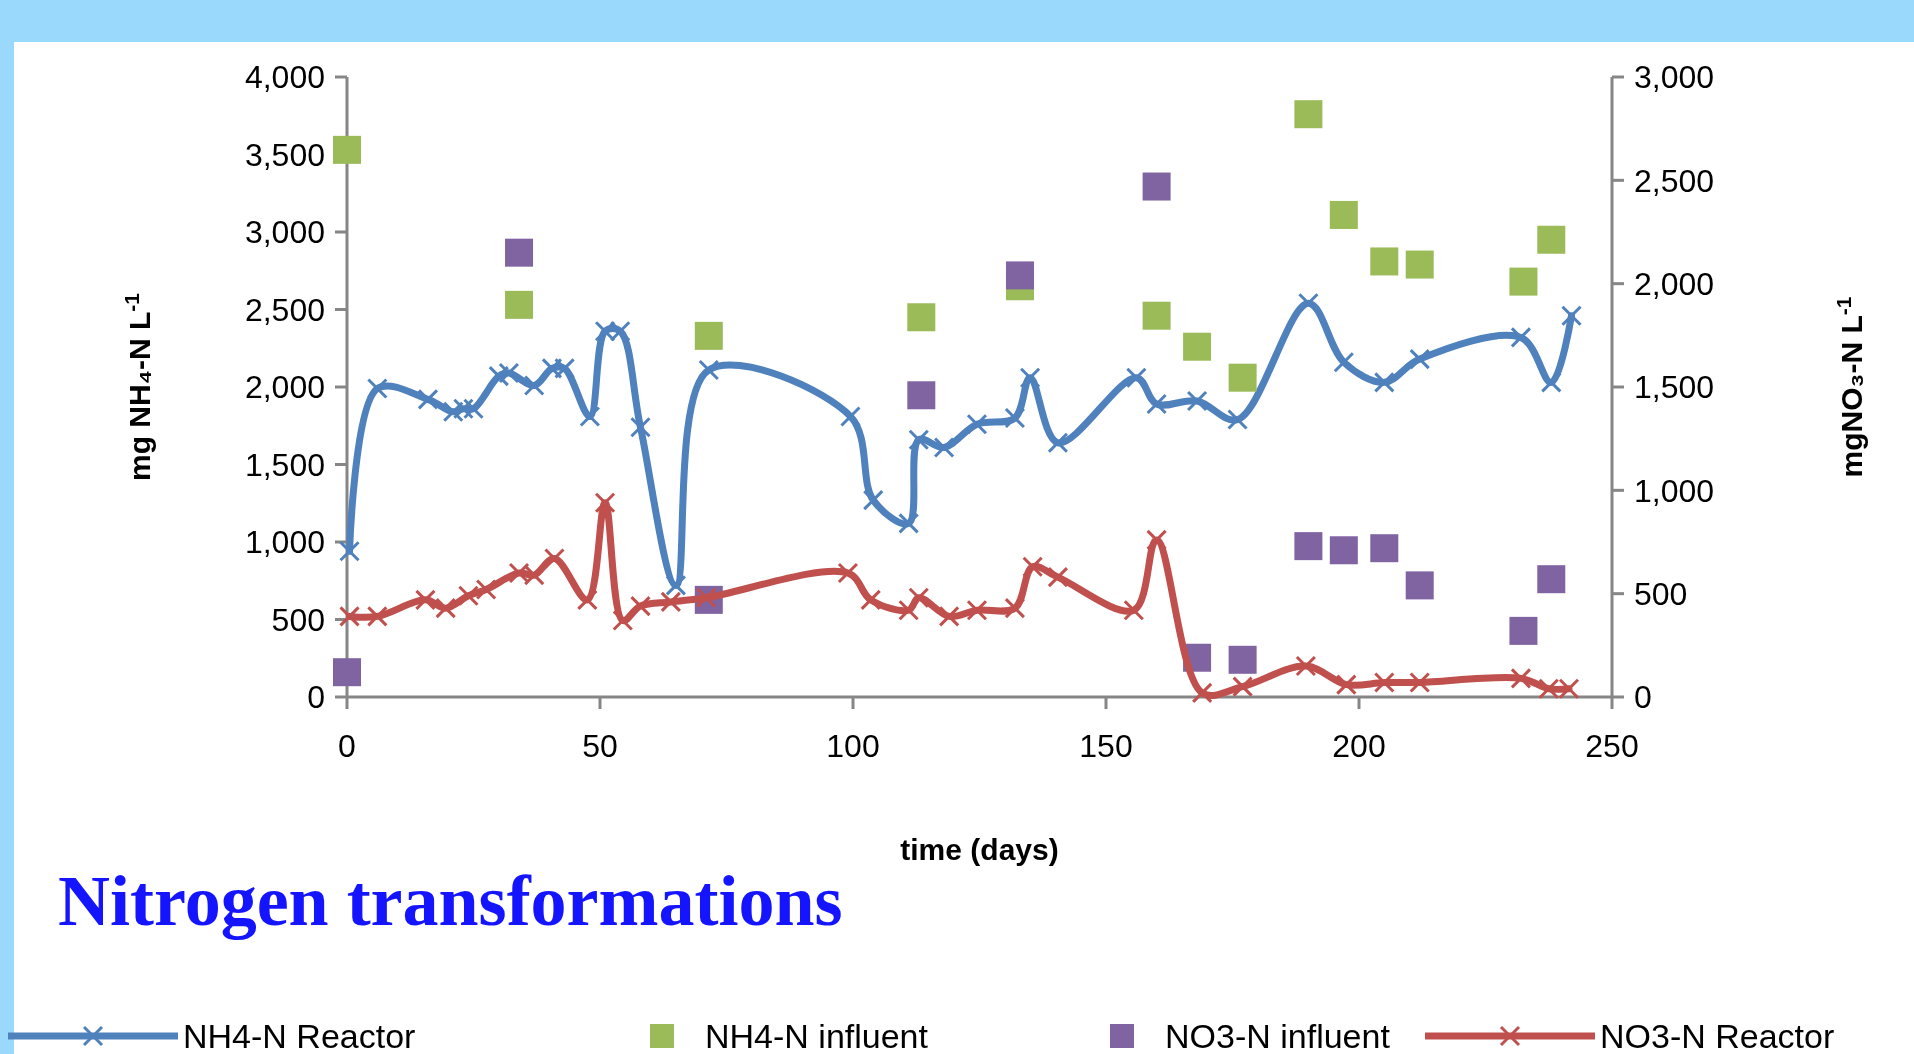  What do you see at coordinates (347, 746) in the screenshot?
I see `x-tick-label: 0` at bounding box center [347, 746].